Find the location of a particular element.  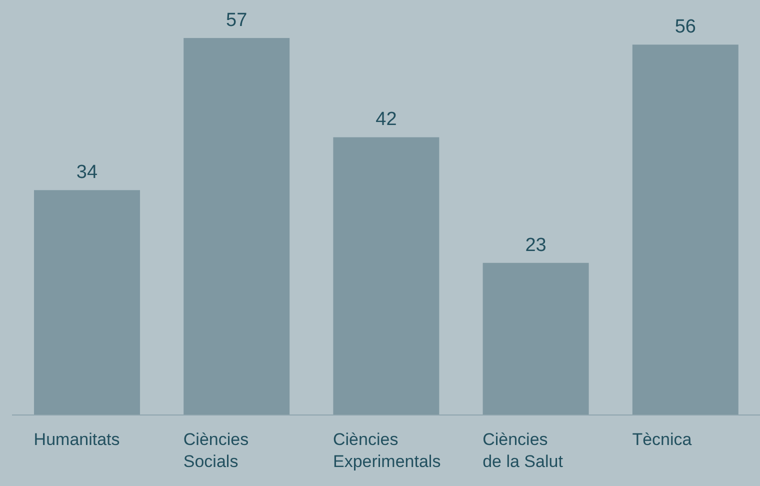

data-label: 23 is located at coordinates (535, 245).